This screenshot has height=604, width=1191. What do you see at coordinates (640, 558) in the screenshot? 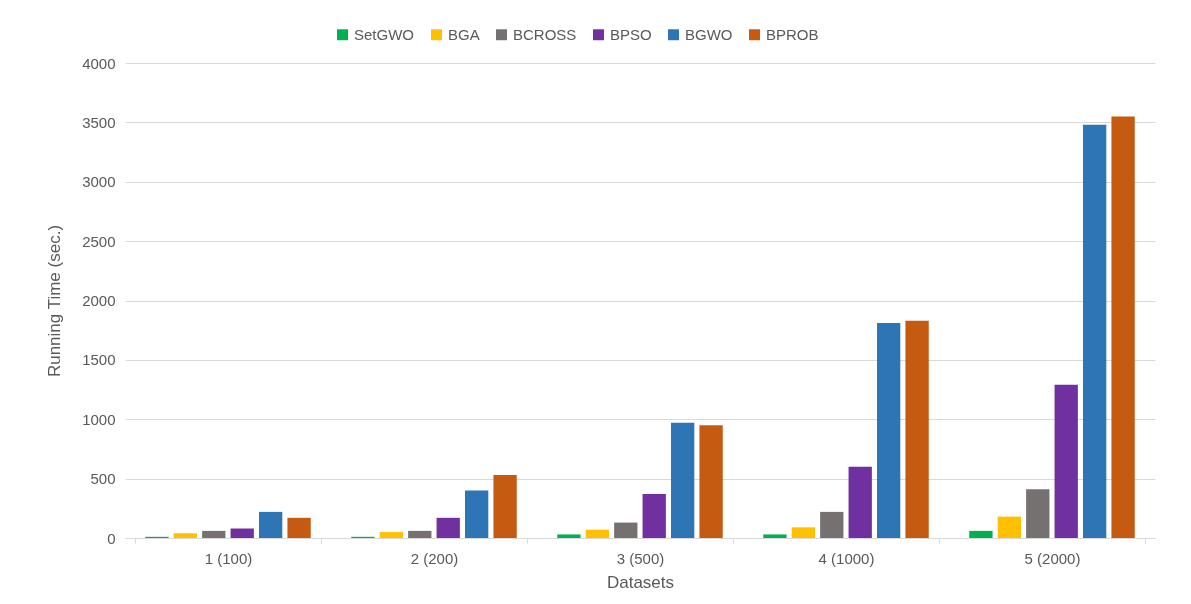
I see `x-tick-label: 3 (500)` at bounding box center [640, 558].